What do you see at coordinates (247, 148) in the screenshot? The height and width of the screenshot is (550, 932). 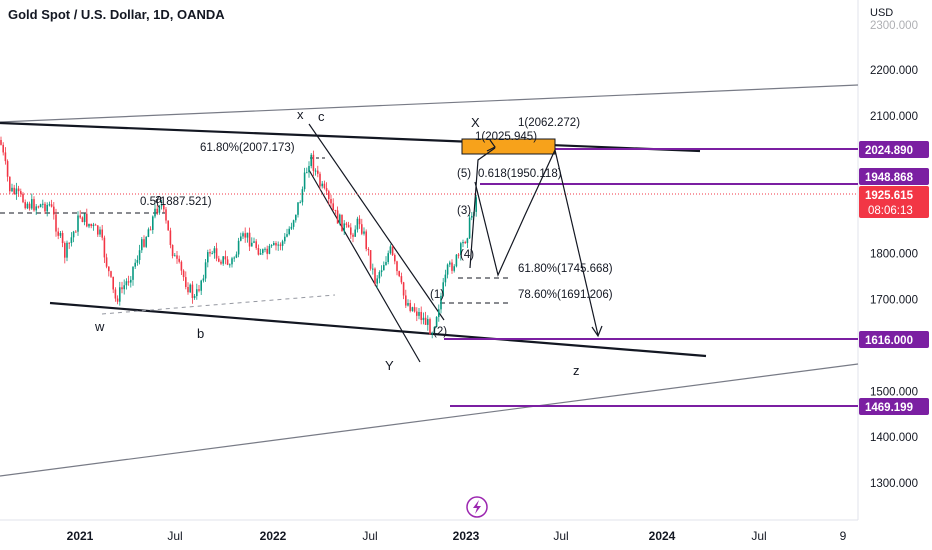 I see `fib-annotation: 61.80%(2007.173)` at bounding box center [247, 148].